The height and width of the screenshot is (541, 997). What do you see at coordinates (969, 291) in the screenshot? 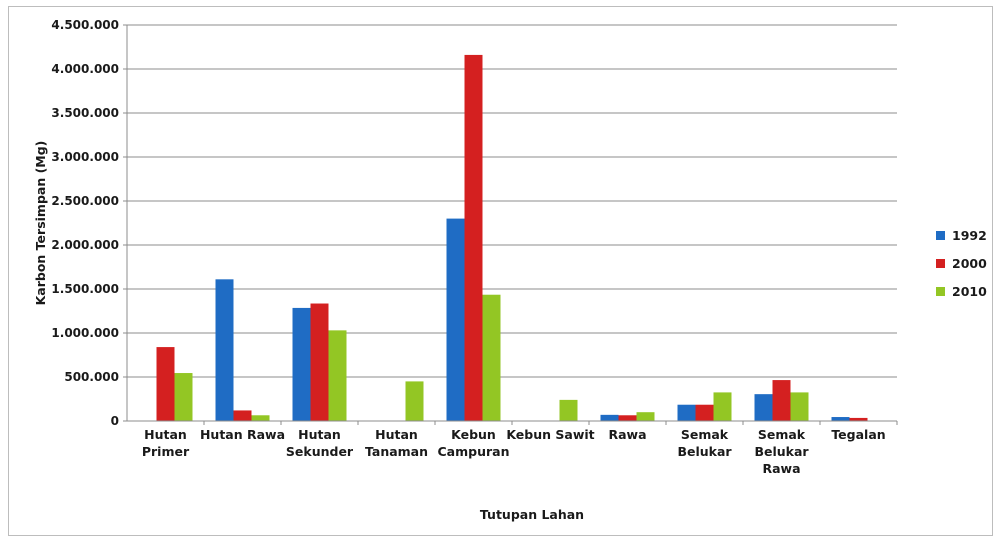
I see `legend-label-2010: 2010` at bounding box center [969, 291].